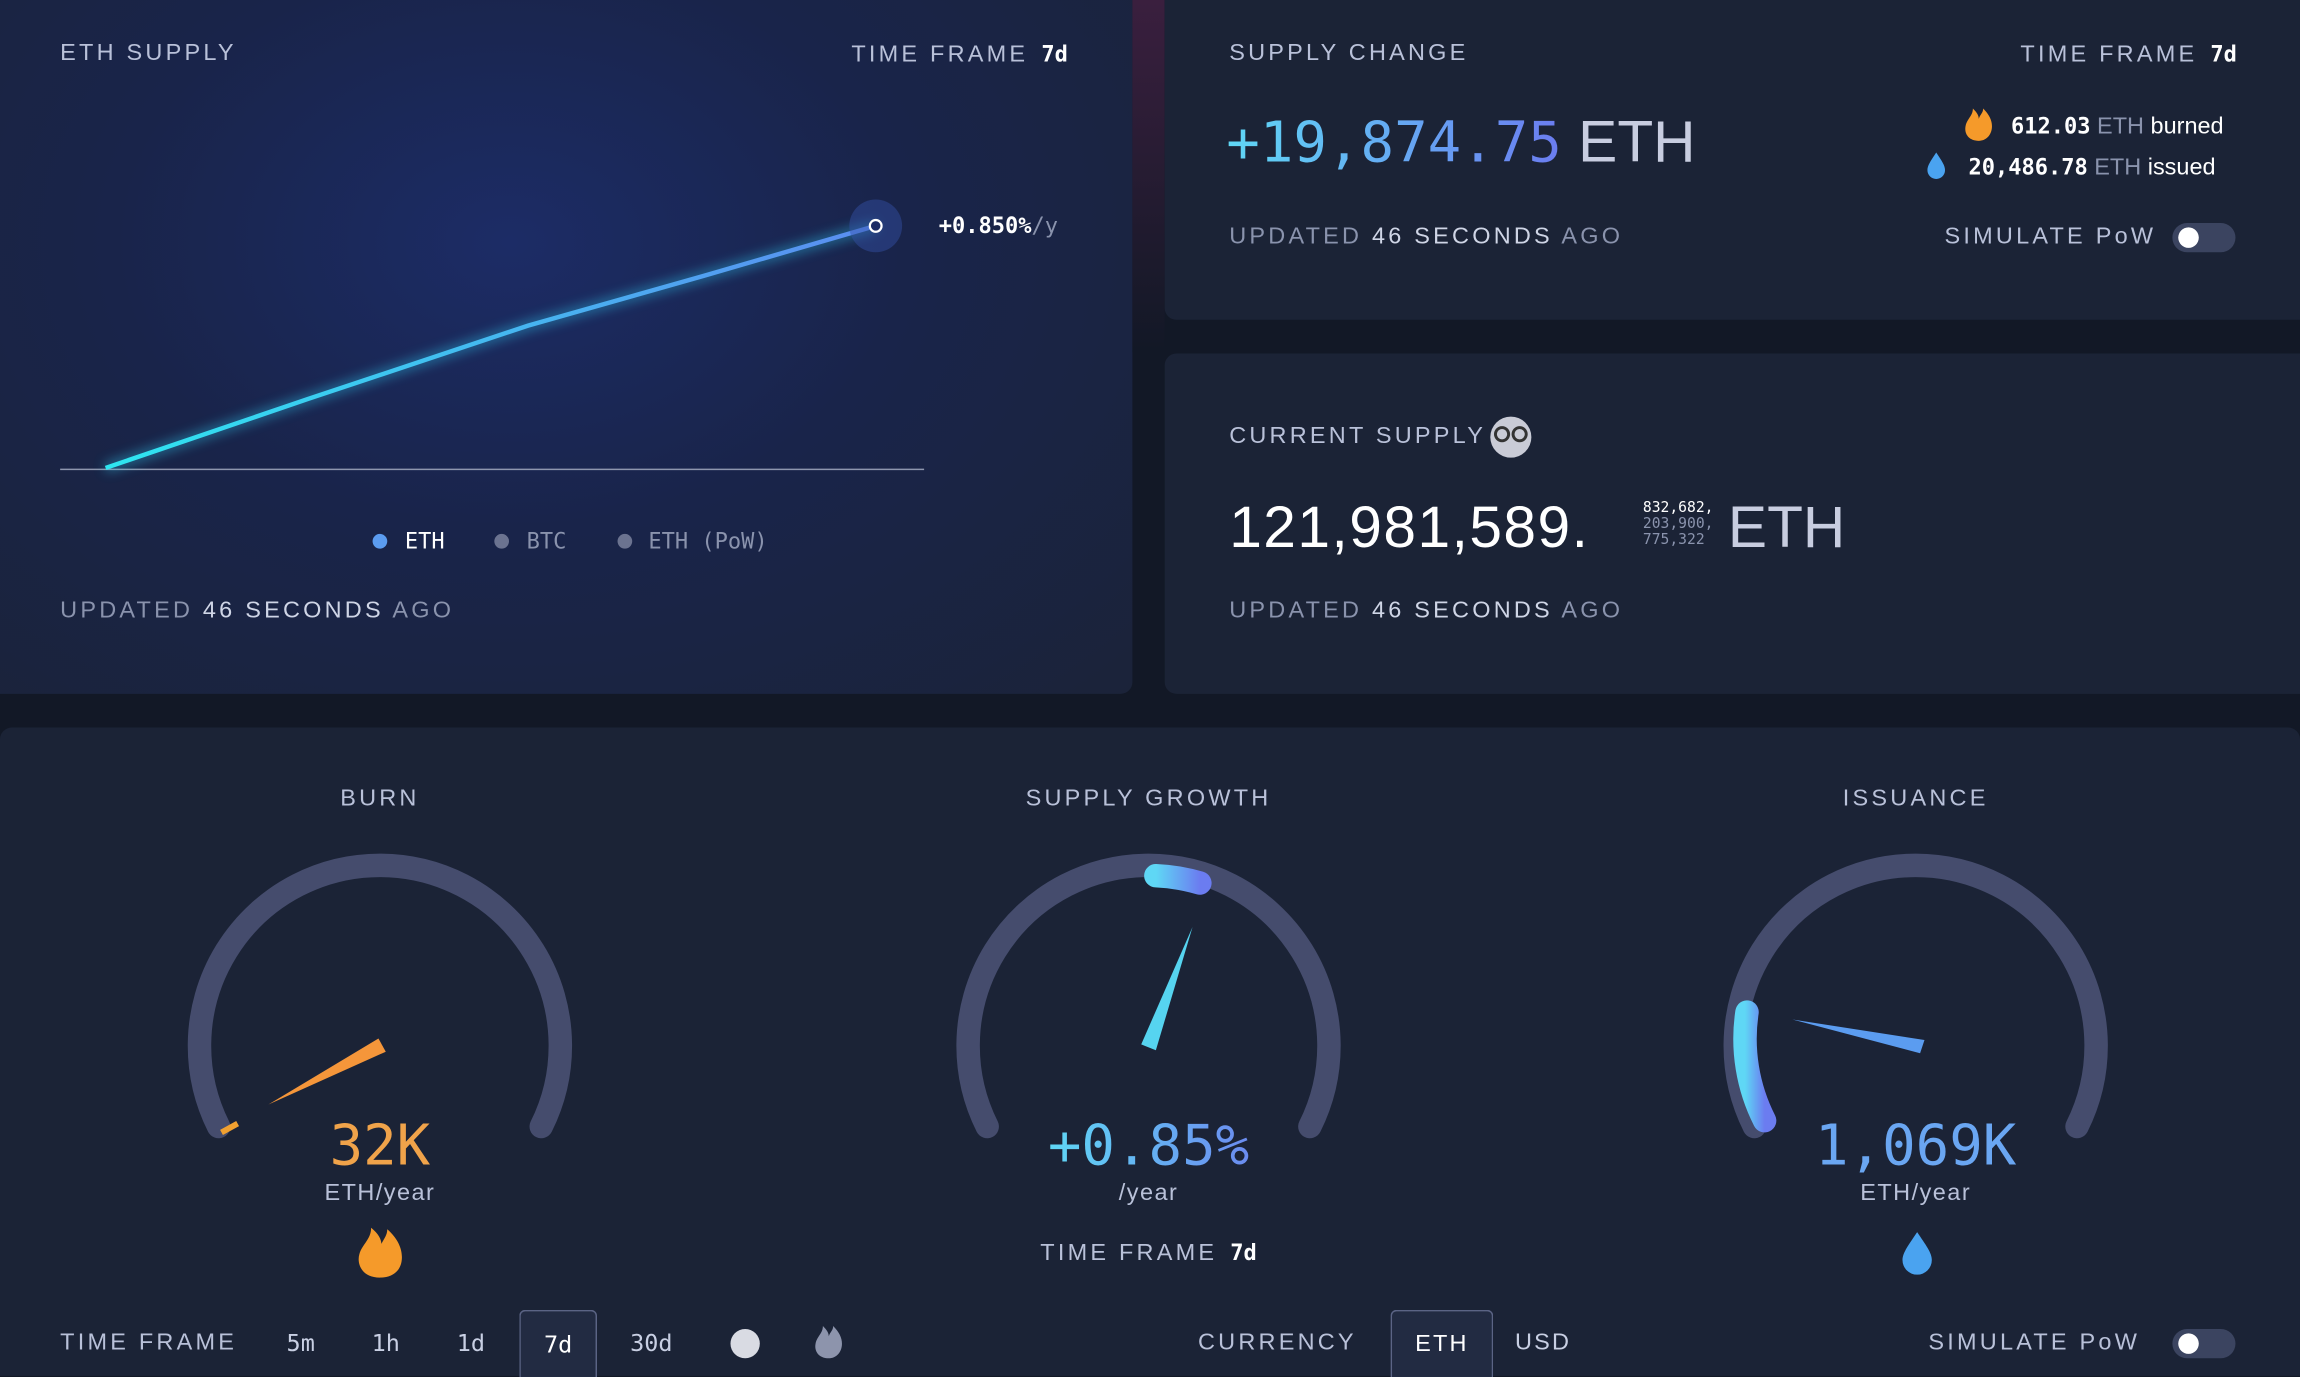 Image resolution: width=2300 pixels, height=1377 pixels. Describe the element at coordinates (1915, 799) in the screenshot. I see `gauge-title: ISSUANCE` at that location.